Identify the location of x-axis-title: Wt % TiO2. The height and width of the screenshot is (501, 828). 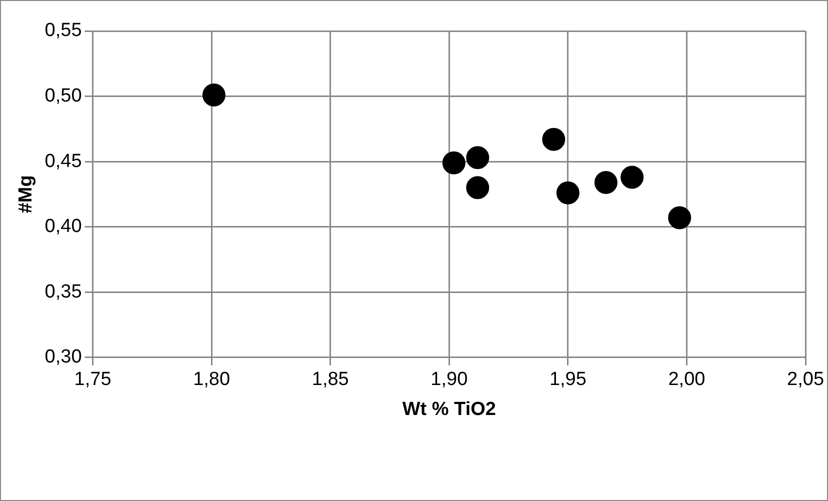
(449, 409).